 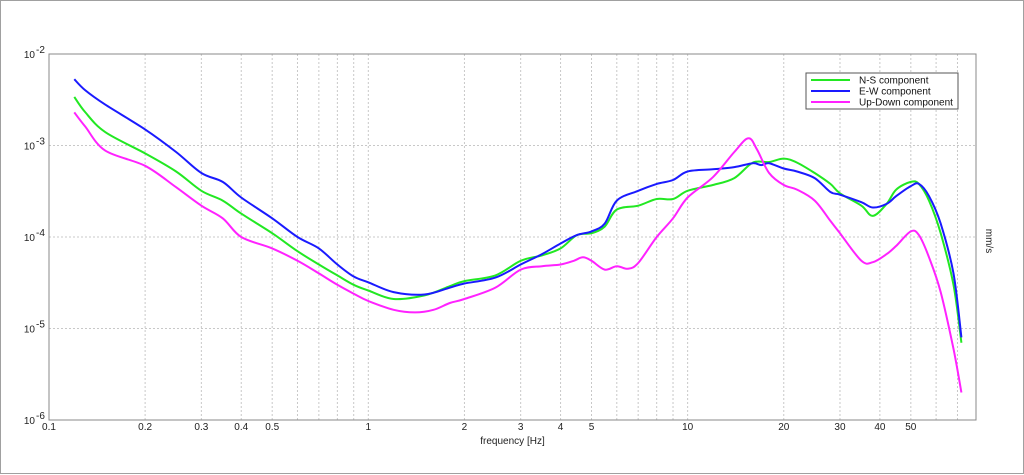 I want to click on y-tick-exponent: -2, so click(x=40, y=50).